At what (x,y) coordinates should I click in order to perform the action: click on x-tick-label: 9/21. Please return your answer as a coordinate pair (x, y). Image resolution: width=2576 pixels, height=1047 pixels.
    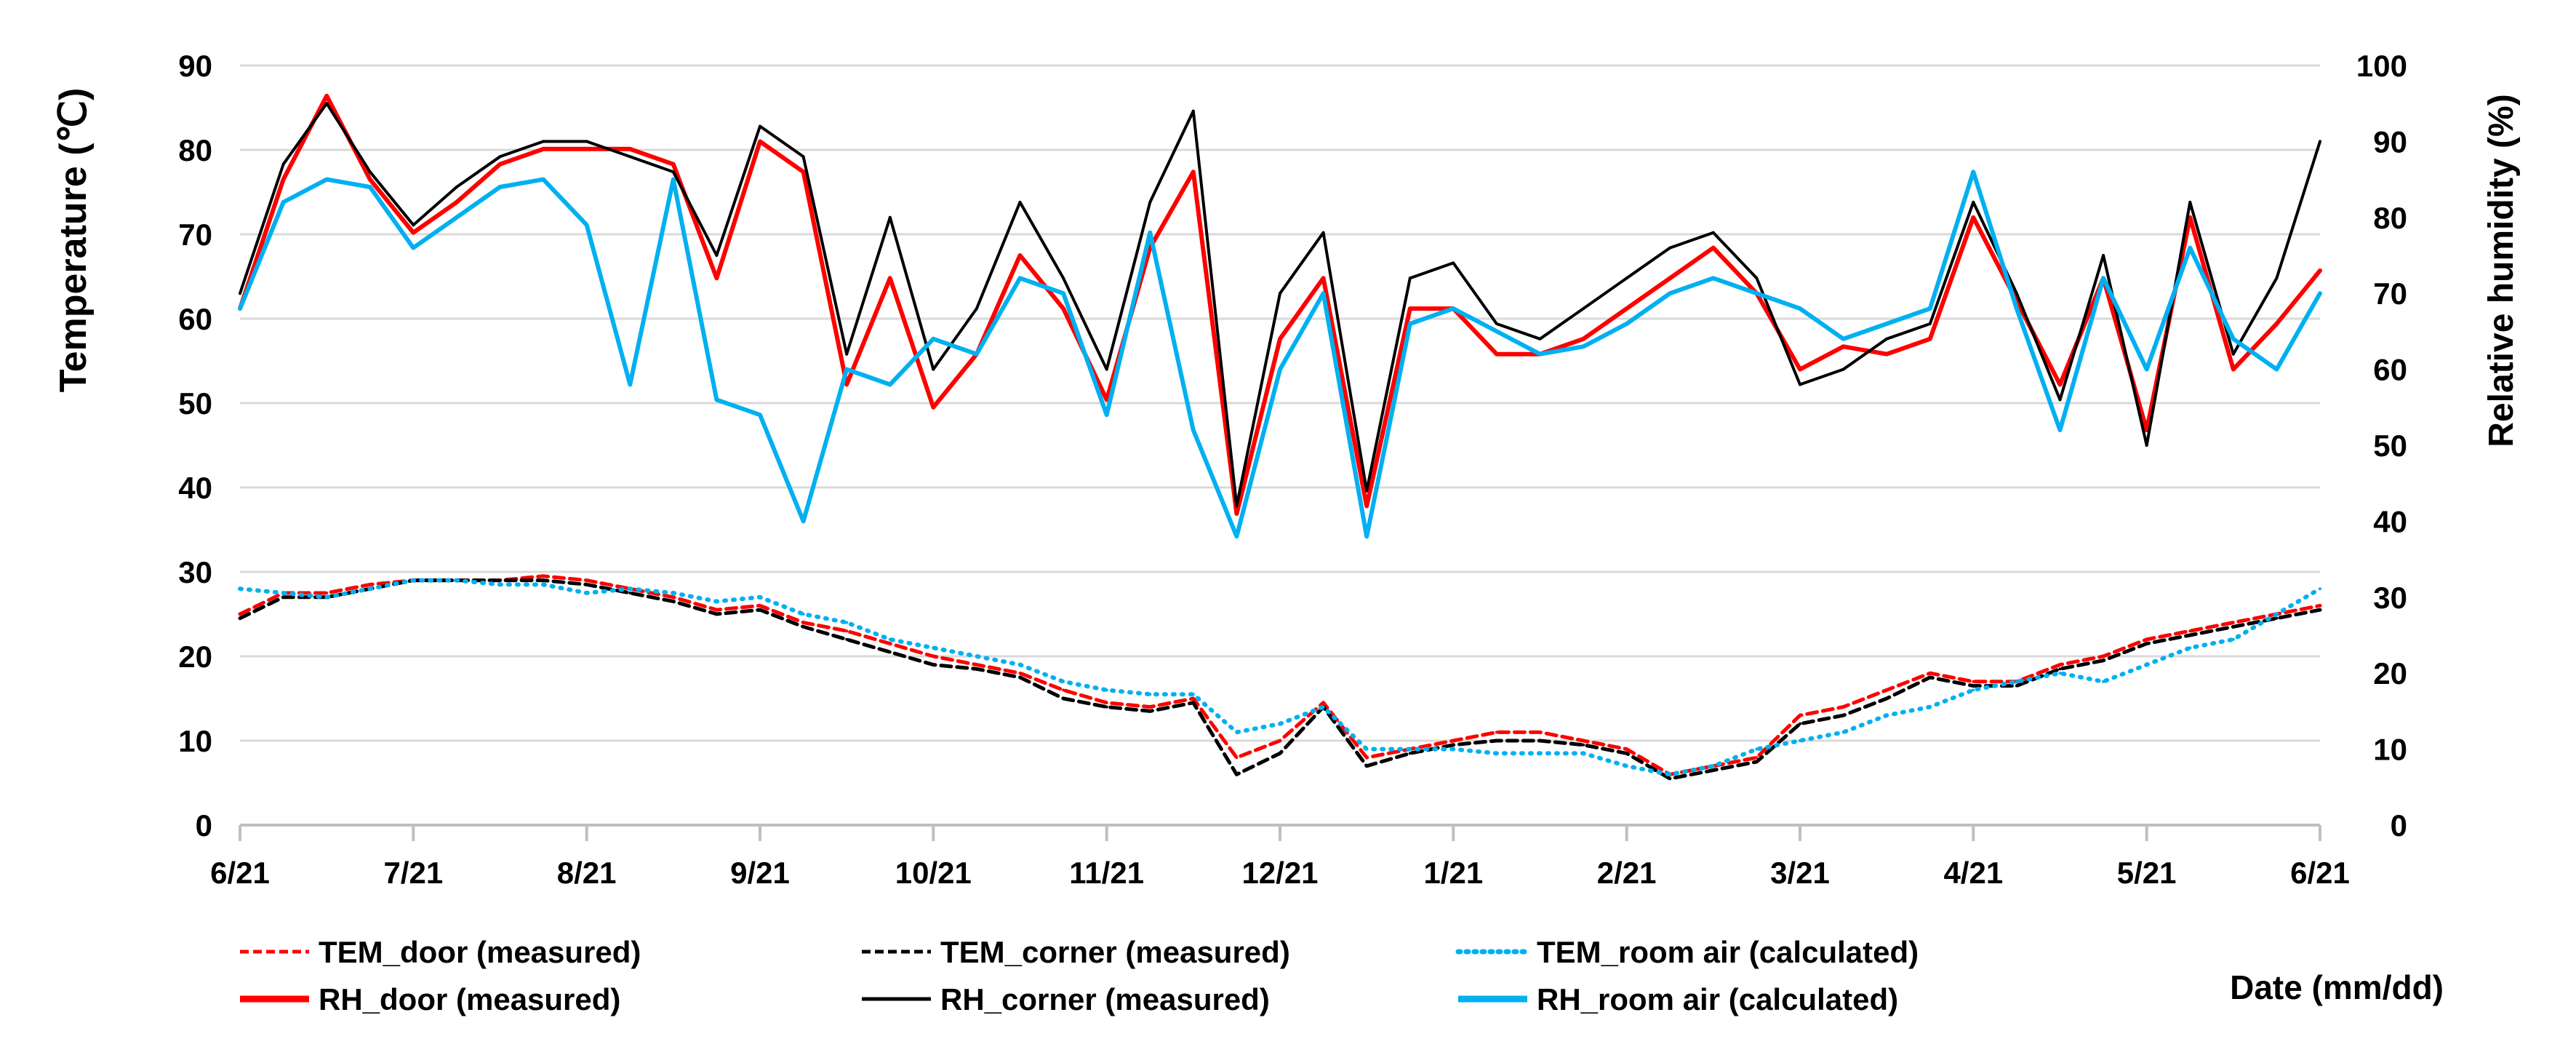
    Looking at the image, I should click on (760, 873).